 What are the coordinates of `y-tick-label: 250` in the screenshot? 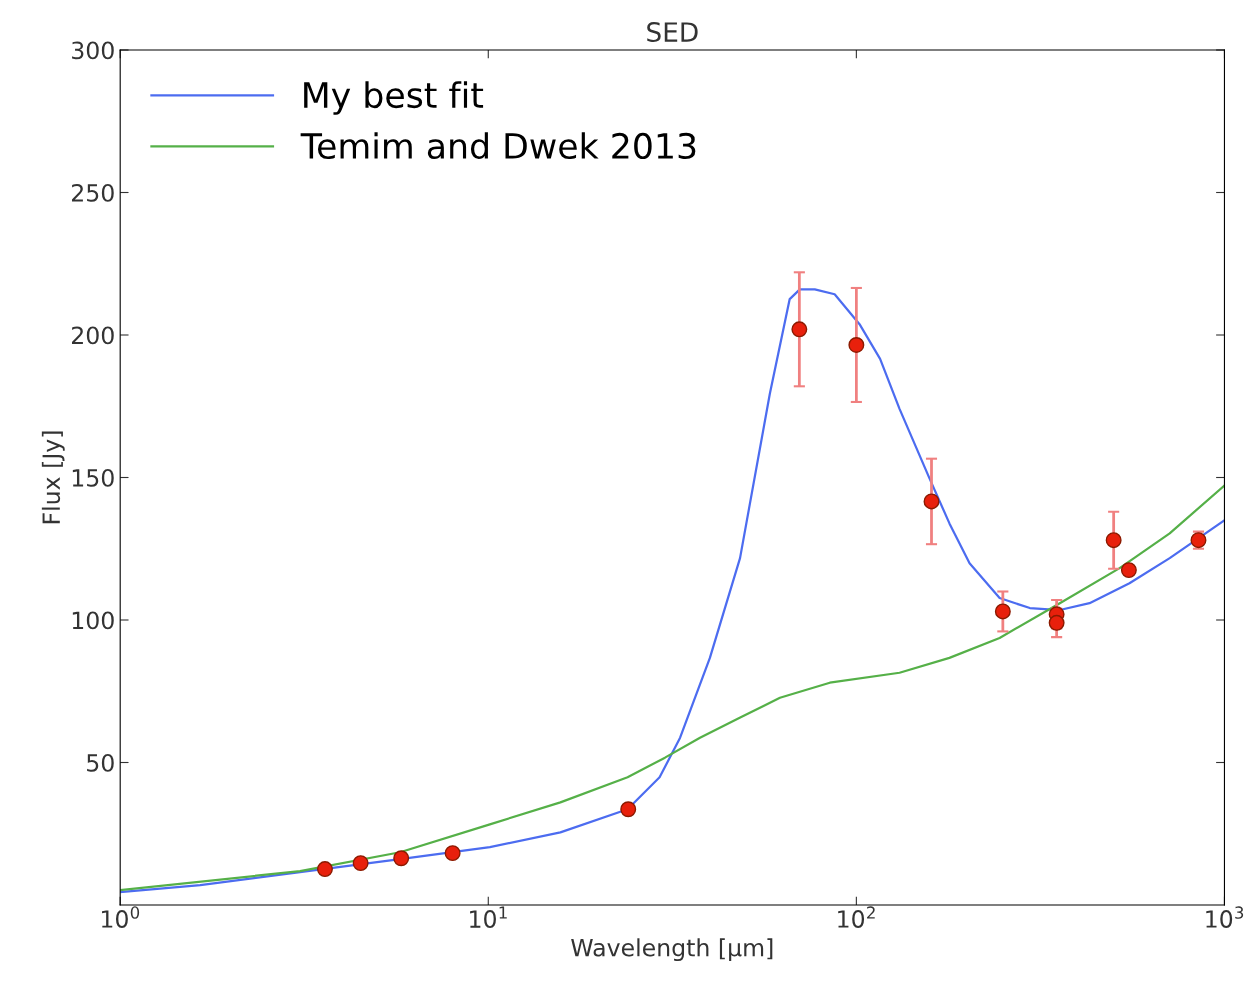 It's located at (92, 192).